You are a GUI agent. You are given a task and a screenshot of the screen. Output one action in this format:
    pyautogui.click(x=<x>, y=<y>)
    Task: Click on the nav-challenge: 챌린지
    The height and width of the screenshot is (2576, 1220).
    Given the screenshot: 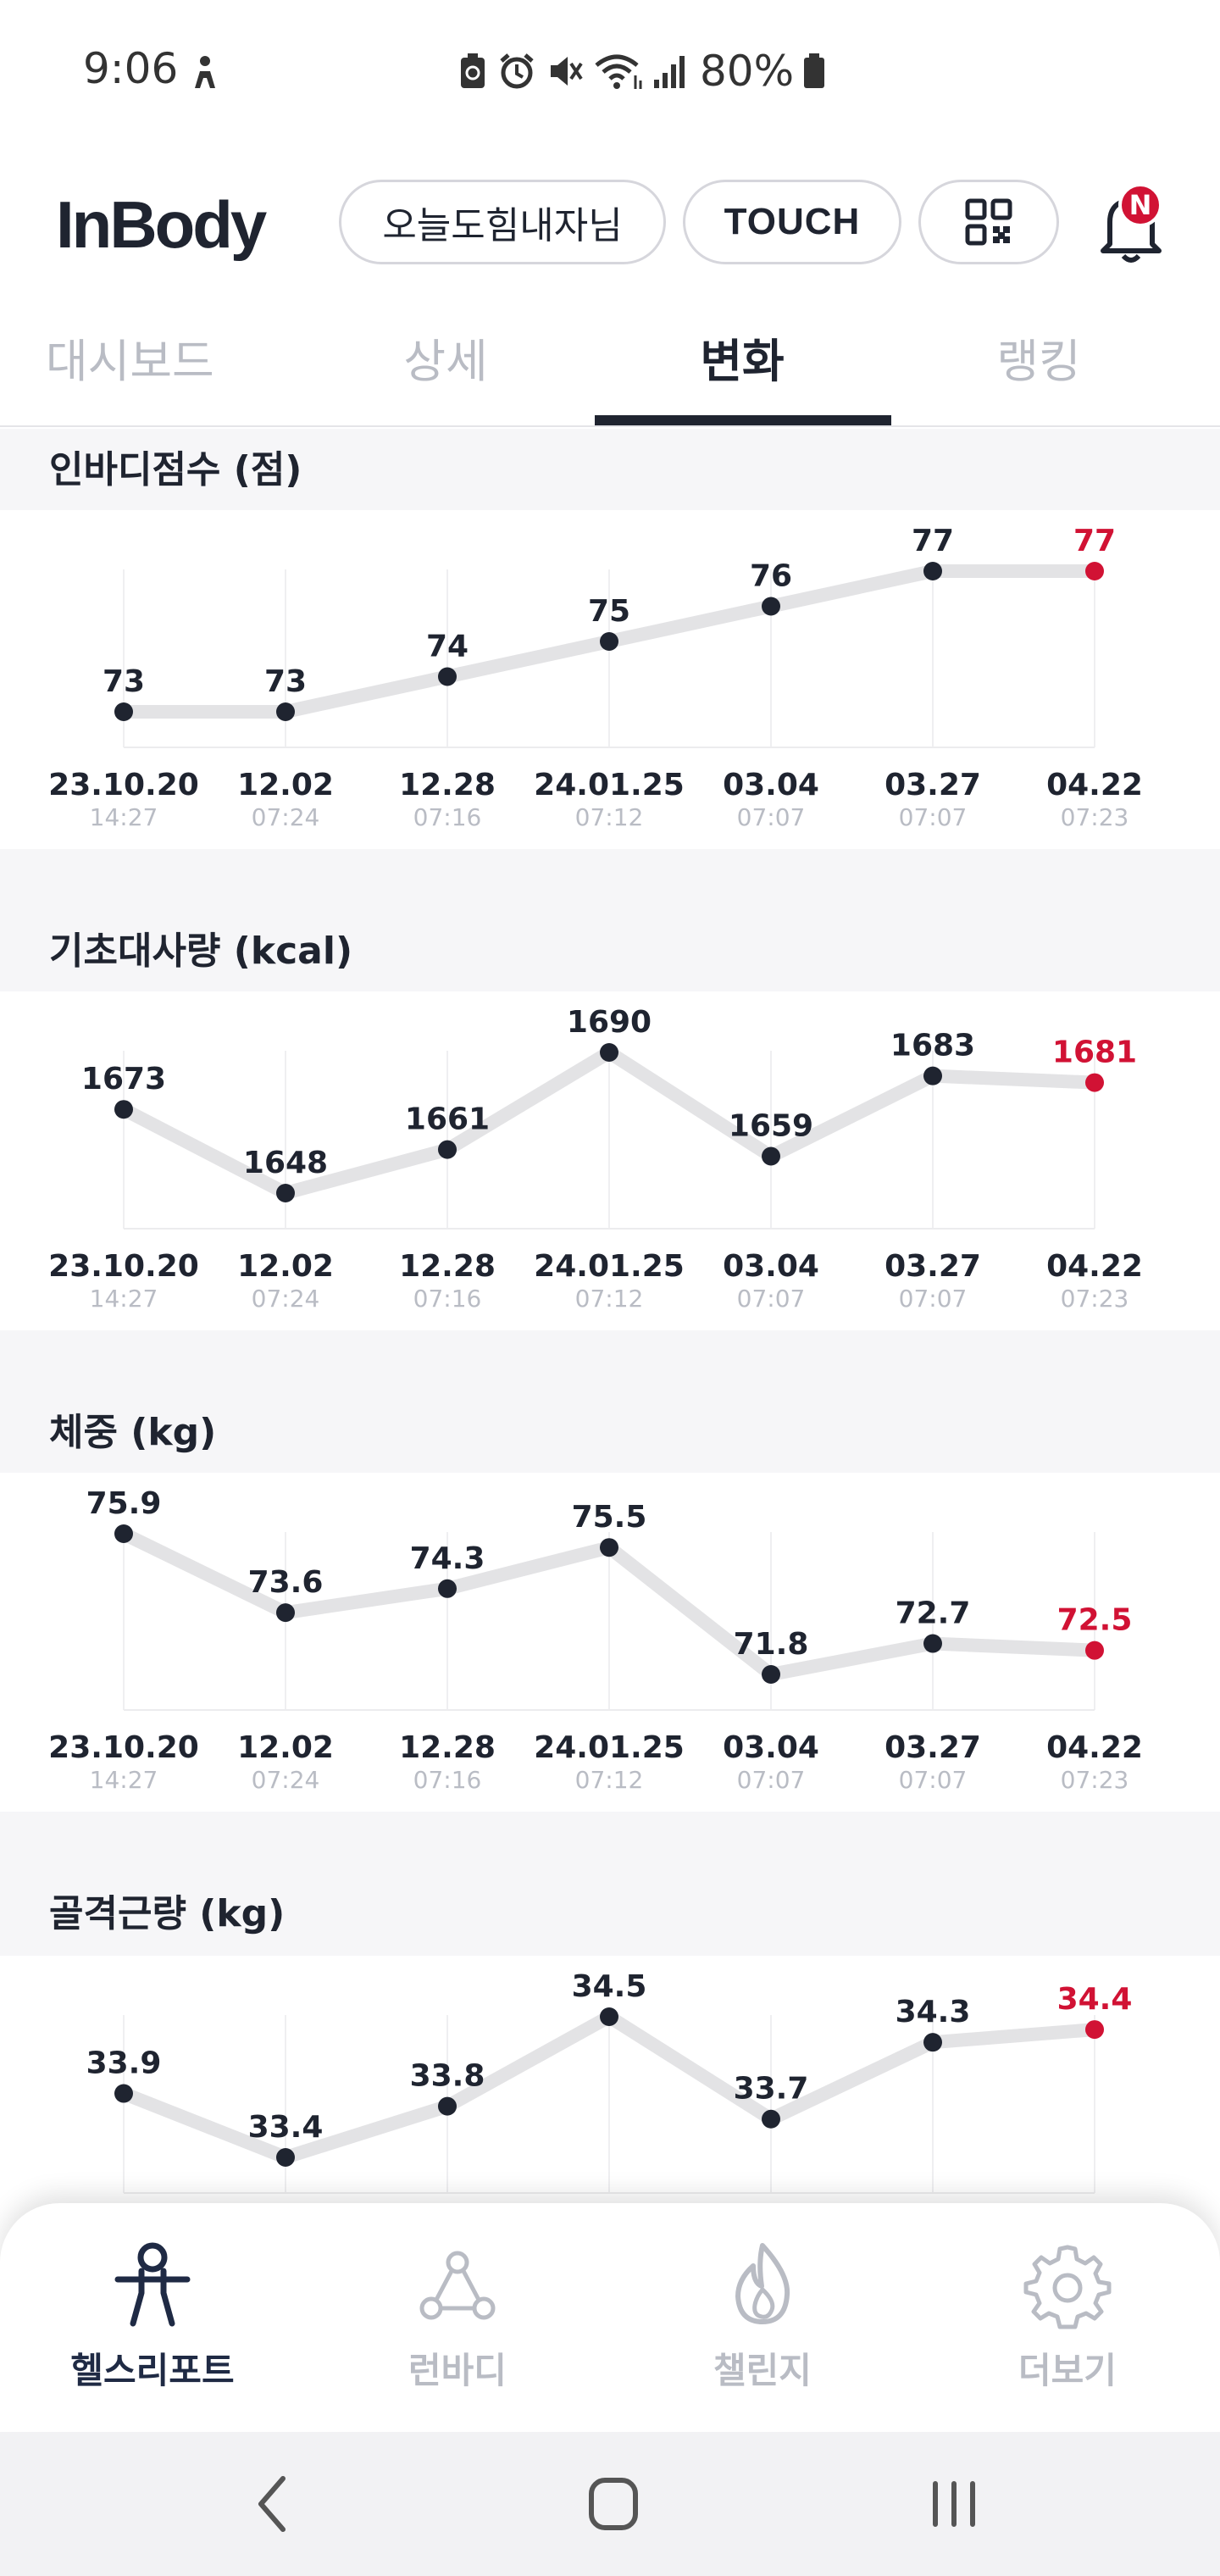 What is the action you would take?
    pyautogui.click(x=762, y=2322)
    